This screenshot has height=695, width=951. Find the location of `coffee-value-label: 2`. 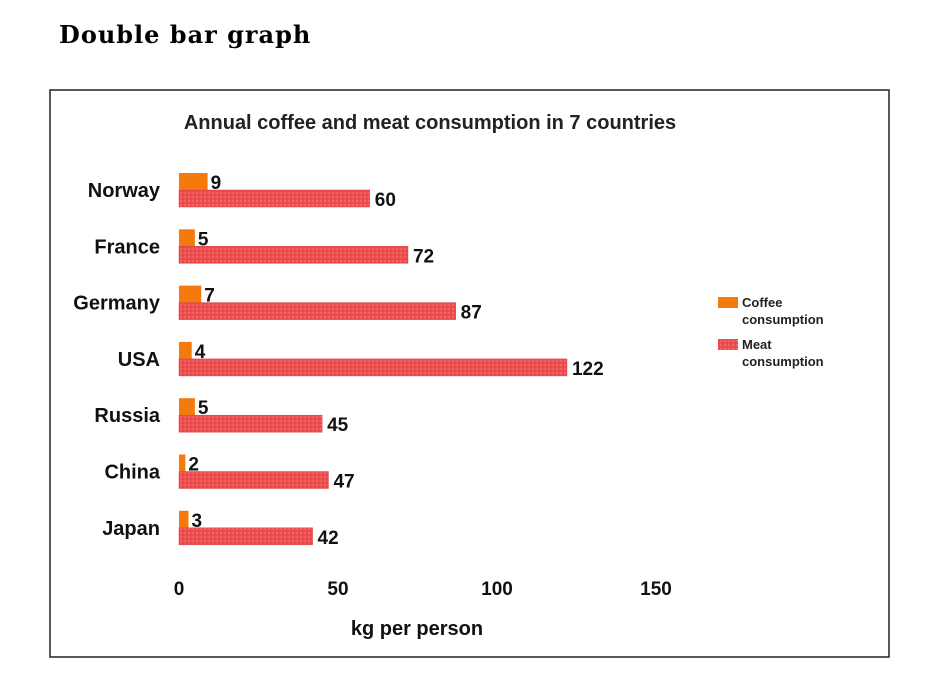

coffee-value-label: 2 is located at coordinates (193, 465).